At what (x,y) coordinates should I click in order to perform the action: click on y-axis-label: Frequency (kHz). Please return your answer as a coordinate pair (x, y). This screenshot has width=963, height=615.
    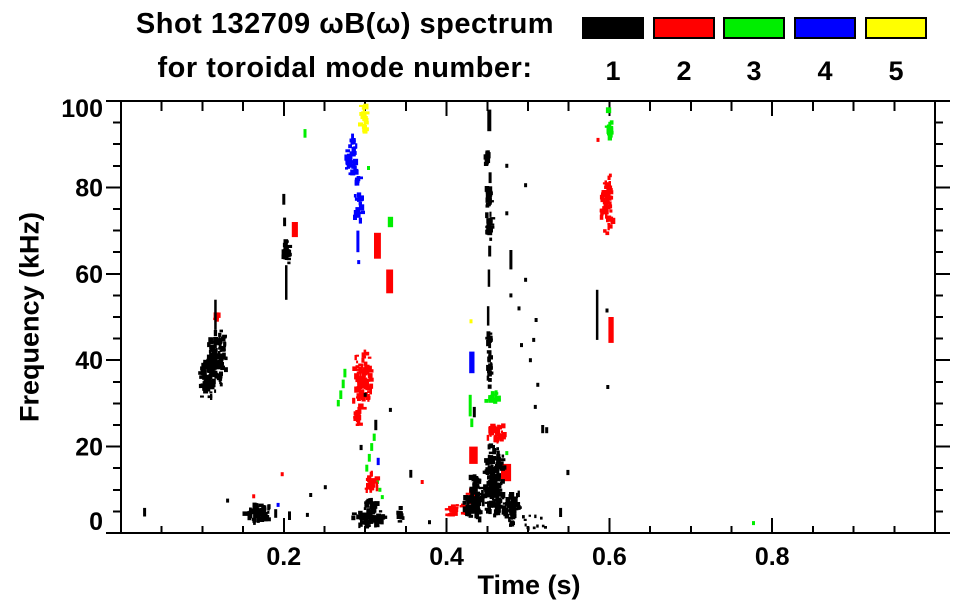
    Looking at the image, I should click on (29, 317).